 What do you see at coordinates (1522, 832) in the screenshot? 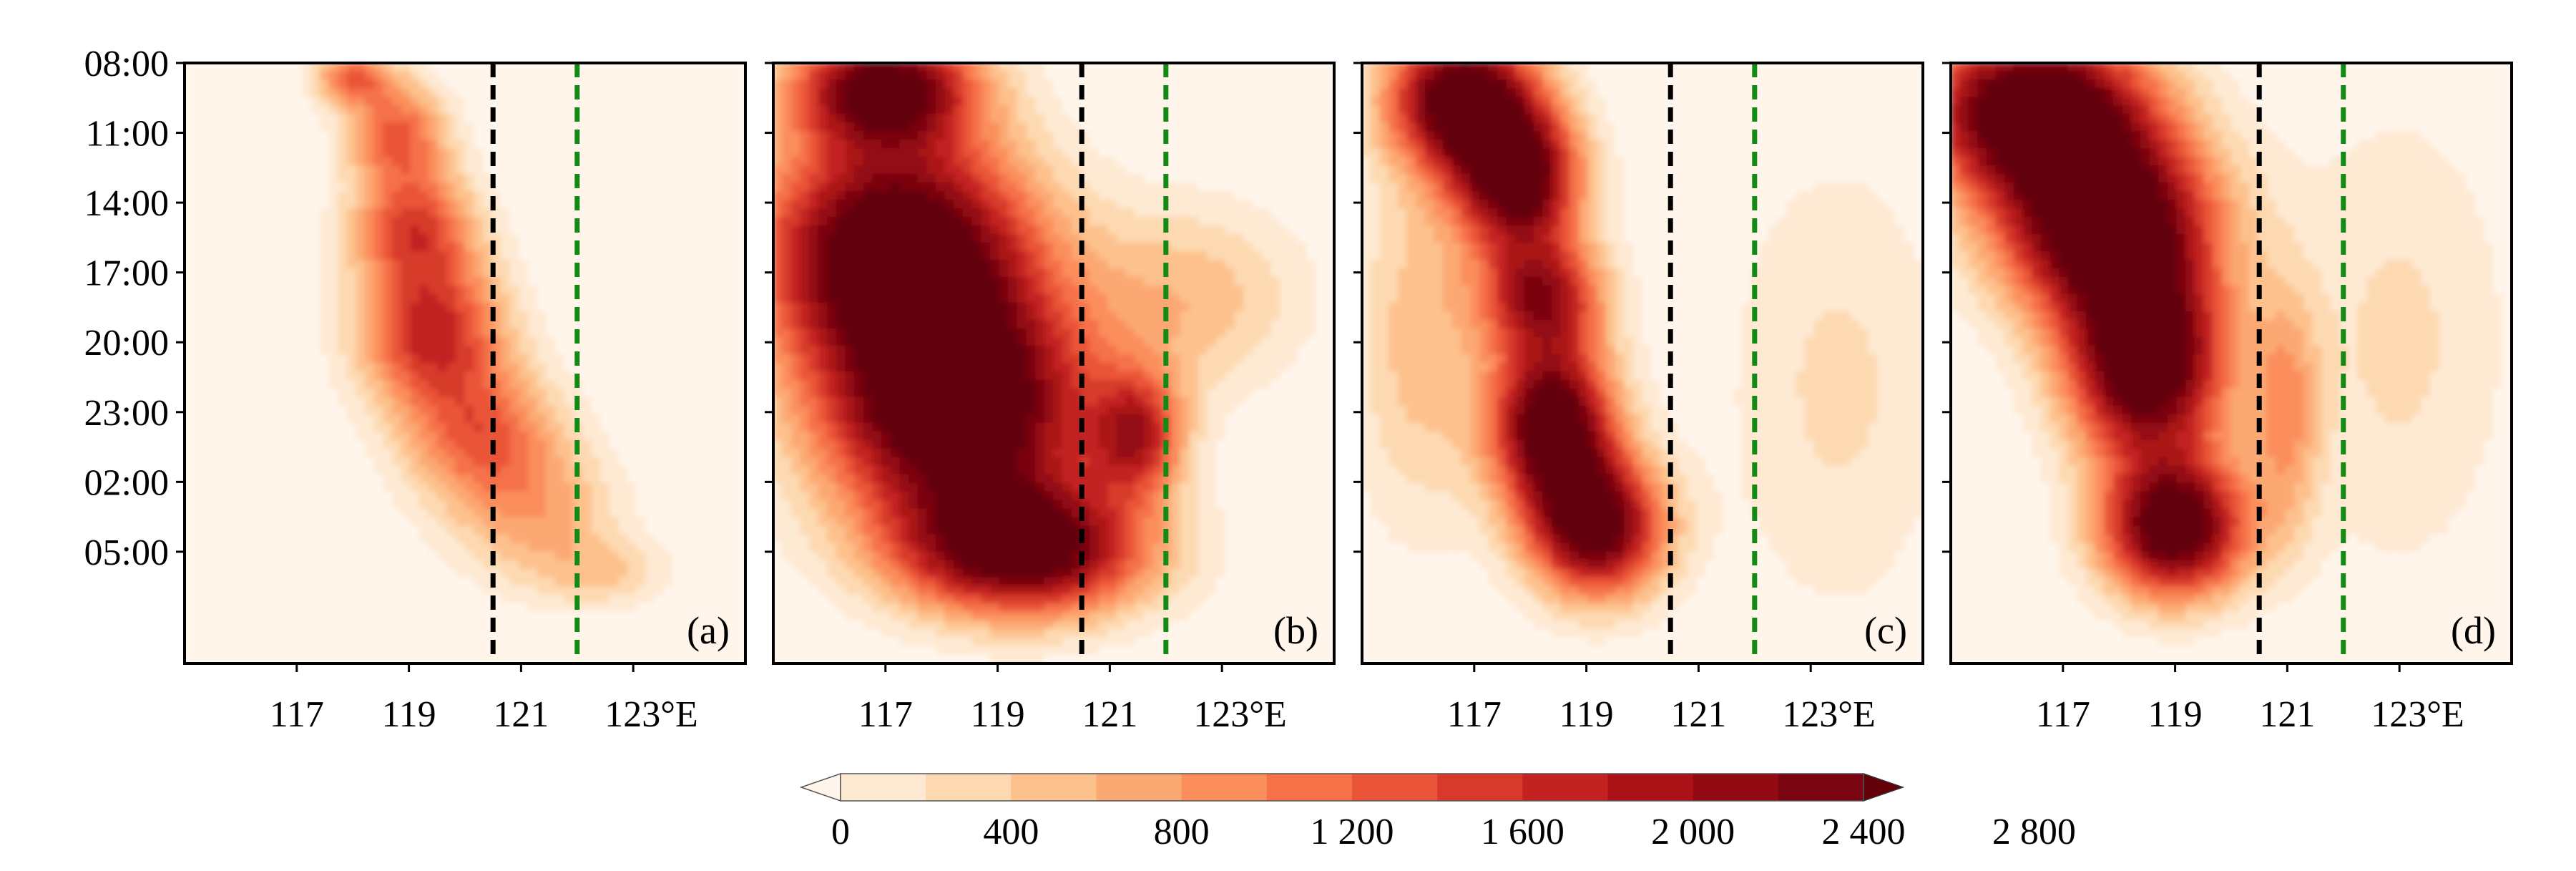
I see `colorbar-tick-label: 1 600` at bounding box center [1522, 832].